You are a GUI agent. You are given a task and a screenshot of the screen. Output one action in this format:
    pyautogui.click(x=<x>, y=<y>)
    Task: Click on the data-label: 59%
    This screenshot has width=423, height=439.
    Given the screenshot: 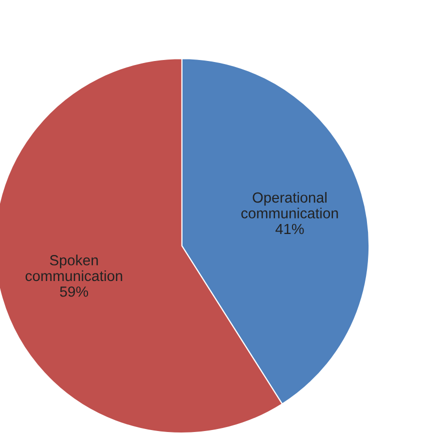 What is the action you would take?
    pyautogui.click(x=74, y=291)
    